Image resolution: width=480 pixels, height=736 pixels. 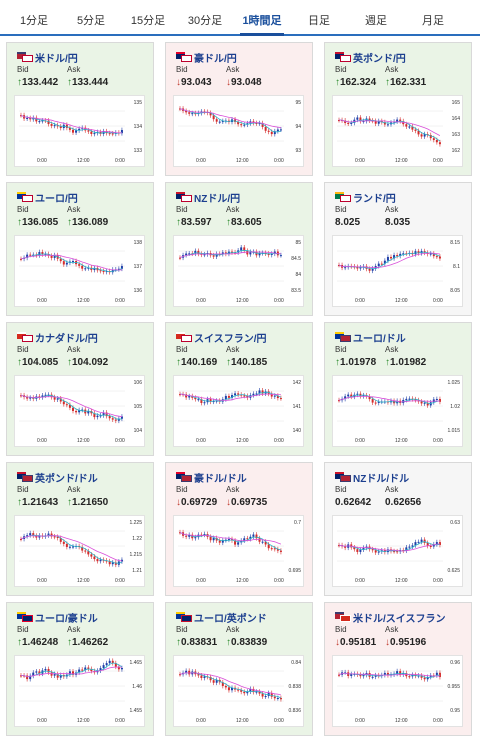 What do you see at coordinates (71, 124) in the screenshot?
I see `ma-fast-line` at bounding box center [71, 124].